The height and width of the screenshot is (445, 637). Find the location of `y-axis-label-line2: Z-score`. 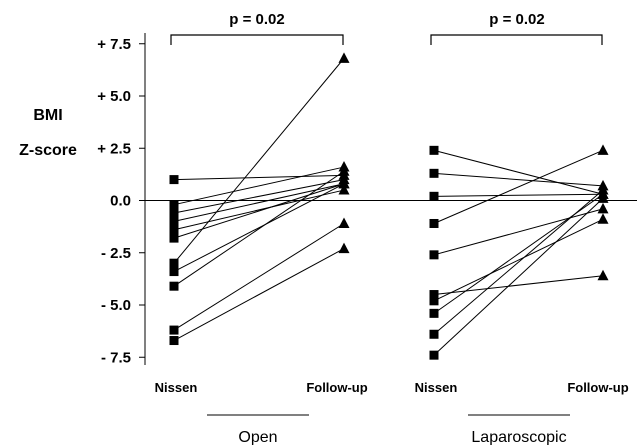

y-axis-label-line2: Z-score is located at coordinates (48, 150).